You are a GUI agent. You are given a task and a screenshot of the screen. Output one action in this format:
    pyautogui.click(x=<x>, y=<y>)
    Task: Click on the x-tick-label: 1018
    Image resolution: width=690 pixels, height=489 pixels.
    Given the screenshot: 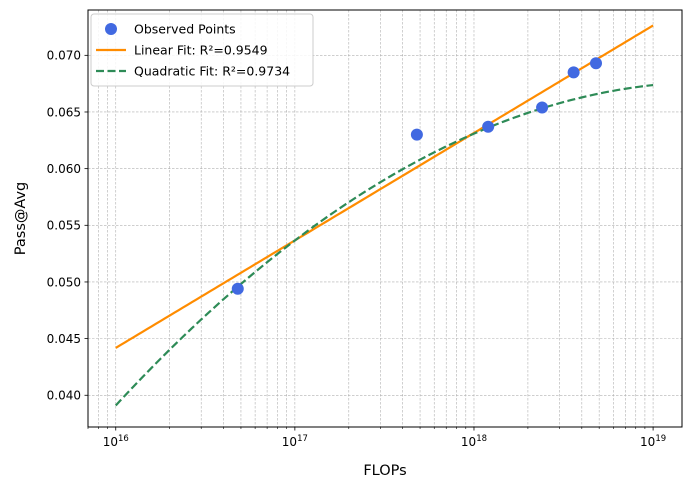 What is the action you would take?
    pyautogui.click(x=474, y=441)
    